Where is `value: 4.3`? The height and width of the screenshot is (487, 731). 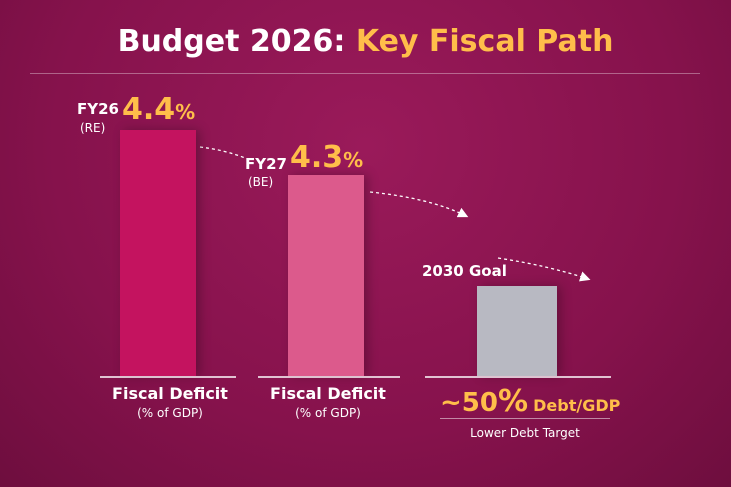
value: 4.3 is located at coordinates (317, 157).